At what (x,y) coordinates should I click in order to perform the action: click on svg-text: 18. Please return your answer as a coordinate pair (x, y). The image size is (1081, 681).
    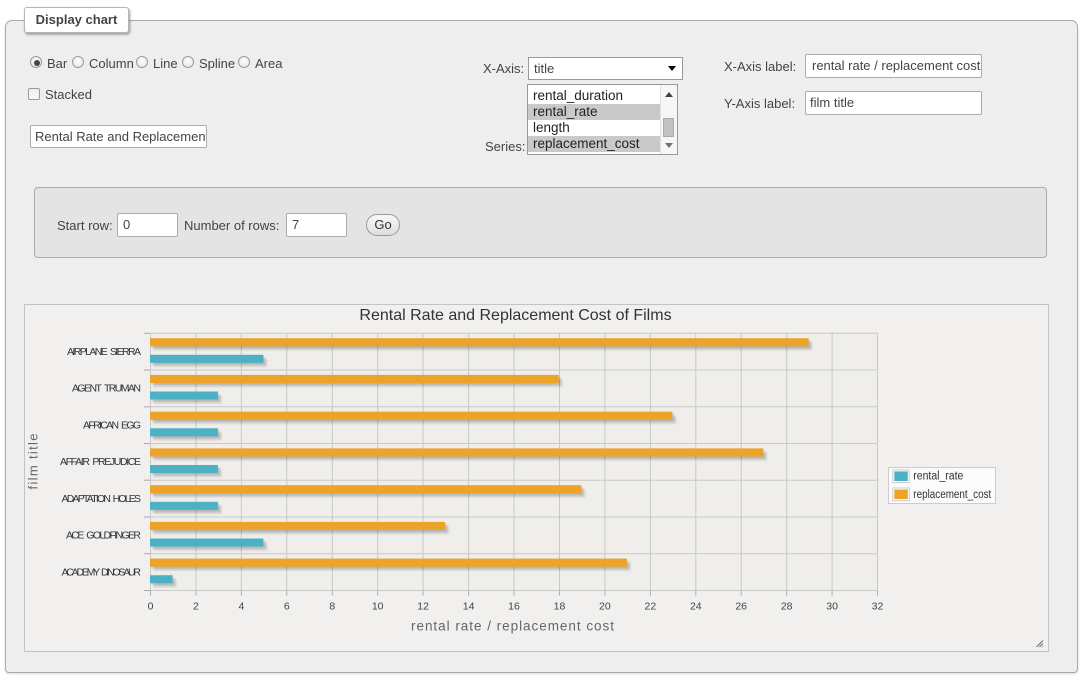
    Looking at the image, I should click on (560, 607).